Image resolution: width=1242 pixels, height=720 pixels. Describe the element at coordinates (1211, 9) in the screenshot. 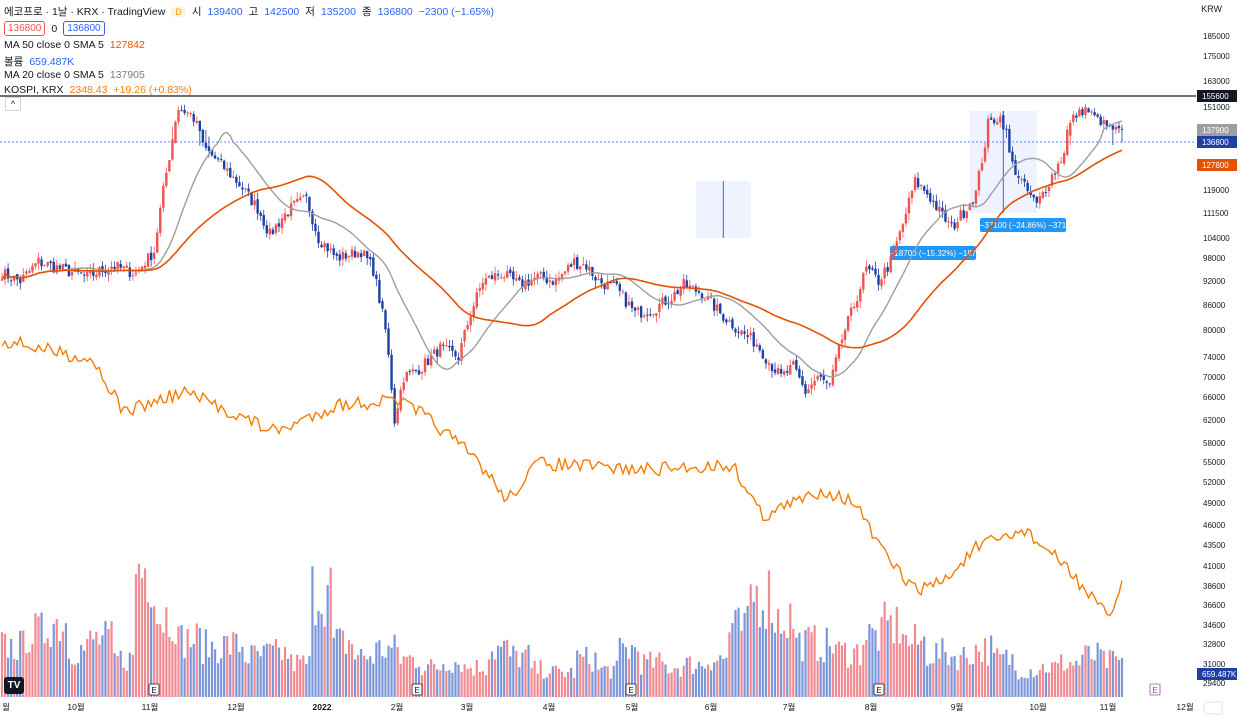

I see `currency-selector: KRW` at that location.